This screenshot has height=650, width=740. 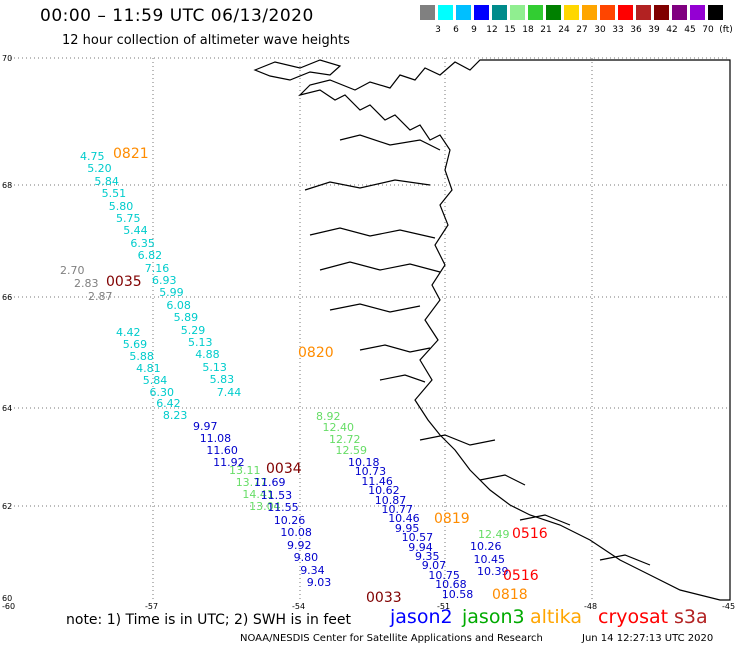 I want to click on pass-label: 0821, so click(x=131, y=154).